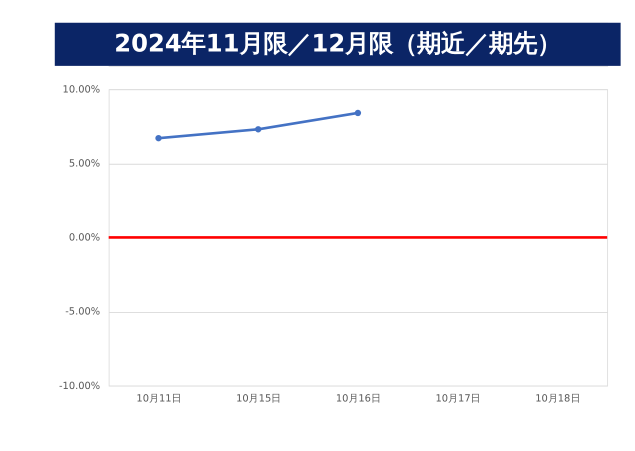  I want to click on y-tick-label: 10.00%, so click(81, 90).